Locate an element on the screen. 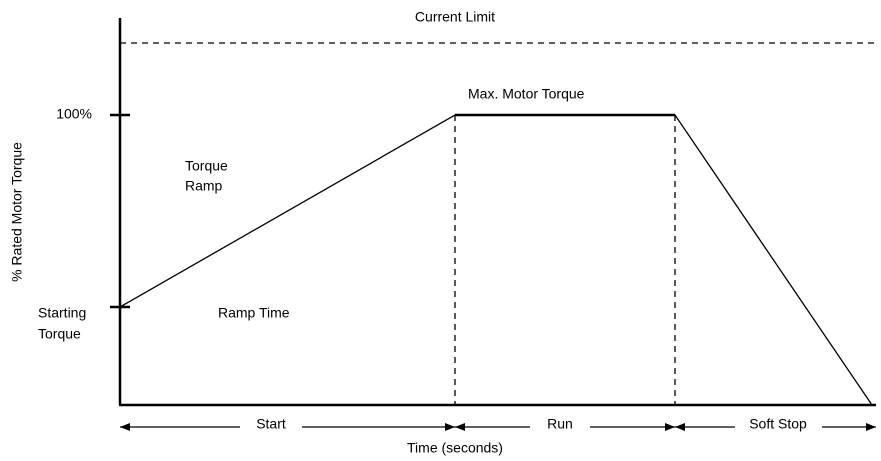 This screenshot has width=881, height=461. starting-torque-label: Torque is located at coordinates (59, 334).